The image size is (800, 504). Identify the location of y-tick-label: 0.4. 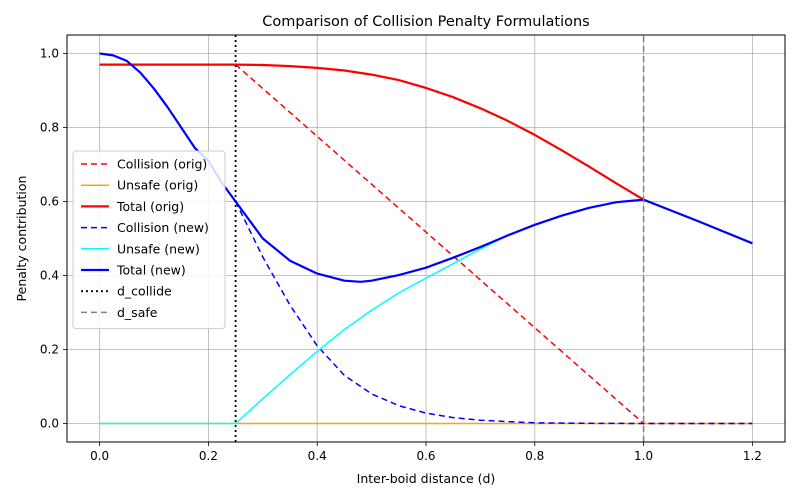
(49, 276).